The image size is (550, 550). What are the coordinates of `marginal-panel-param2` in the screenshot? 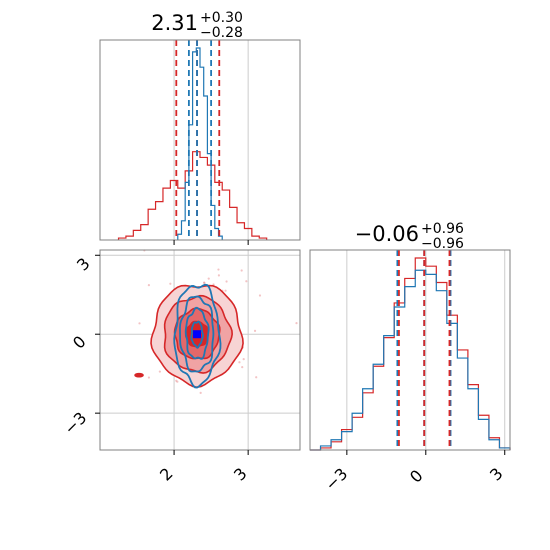 It's located at (410, 352).